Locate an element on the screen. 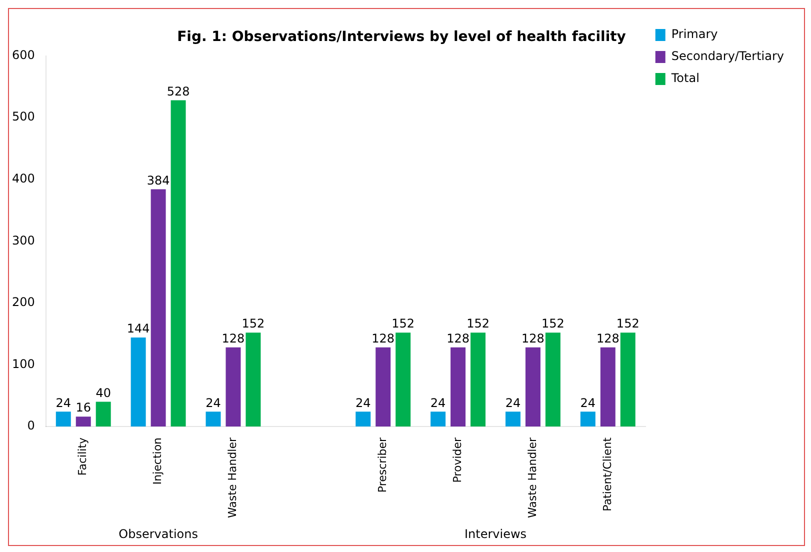  x-tick-label: Facility is located at coordinates (83, 456).